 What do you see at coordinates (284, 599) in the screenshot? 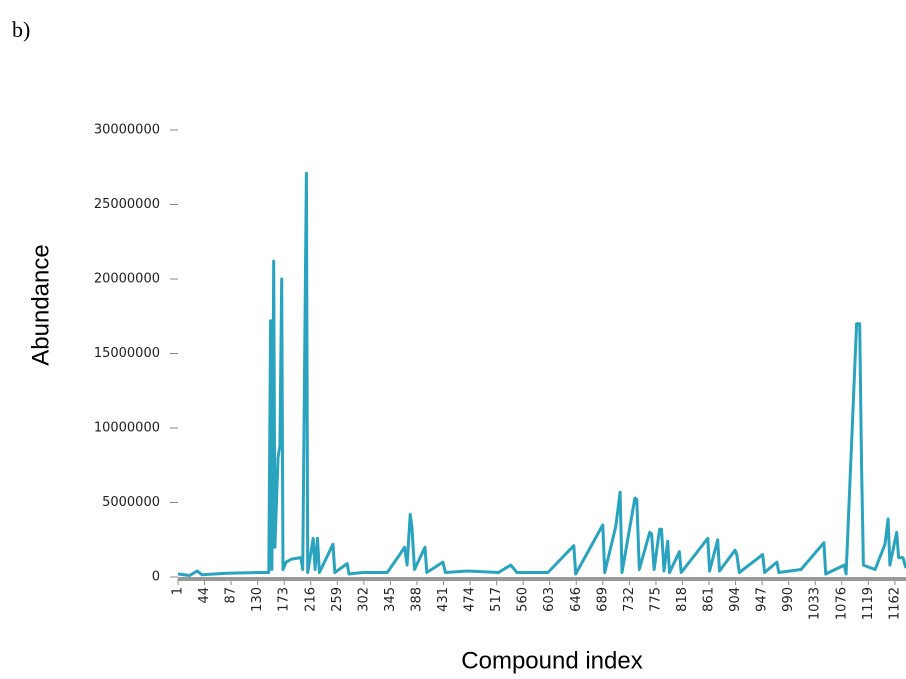
I see `x-tick-label: 173` at bounding box center [284, 599].